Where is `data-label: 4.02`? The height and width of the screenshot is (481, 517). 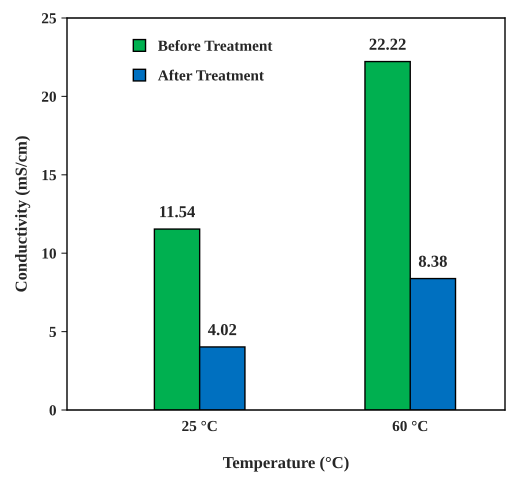
data-label: 4.02 is located at coordinates (222, 330).